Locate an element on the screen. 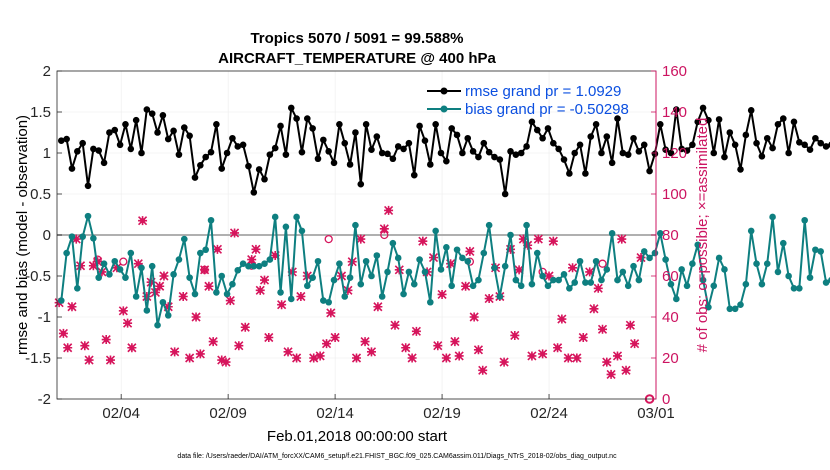 This screenshot has height=470, width=830. chart-title: Tropics 5070 / 5091 = 99.588% is located at coordinates (356, 38).